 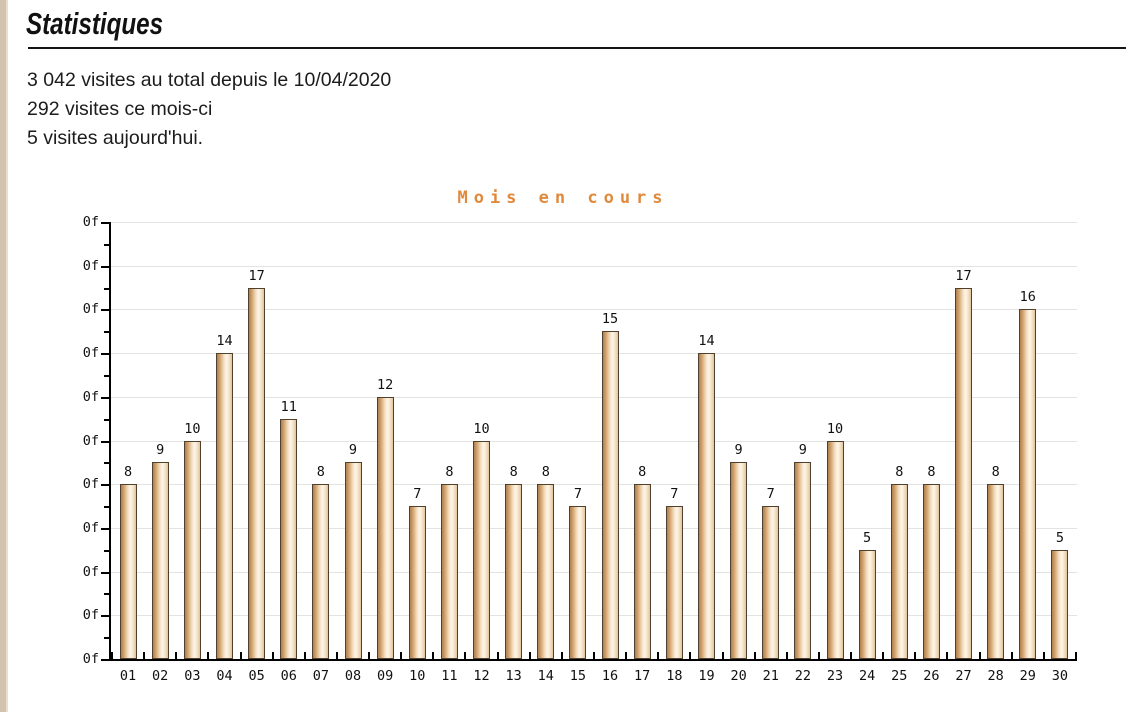 What do you see at coordinates (563, 198) in the screenshot?
I see `chart-title: Mois en cours` at bounding box center [563, 198].